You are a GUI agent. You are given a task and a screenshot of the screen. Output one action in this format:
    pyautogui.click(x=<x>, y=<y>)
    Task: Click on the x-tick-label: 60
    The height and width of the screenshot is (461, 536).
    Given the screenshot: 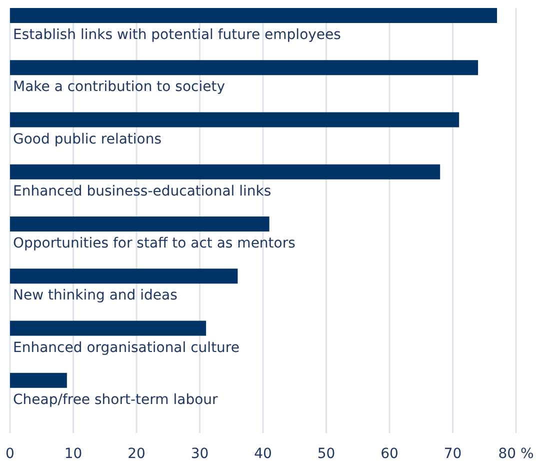 What is the action you would take?
    pyautogui.click(x=389, y=453)
    